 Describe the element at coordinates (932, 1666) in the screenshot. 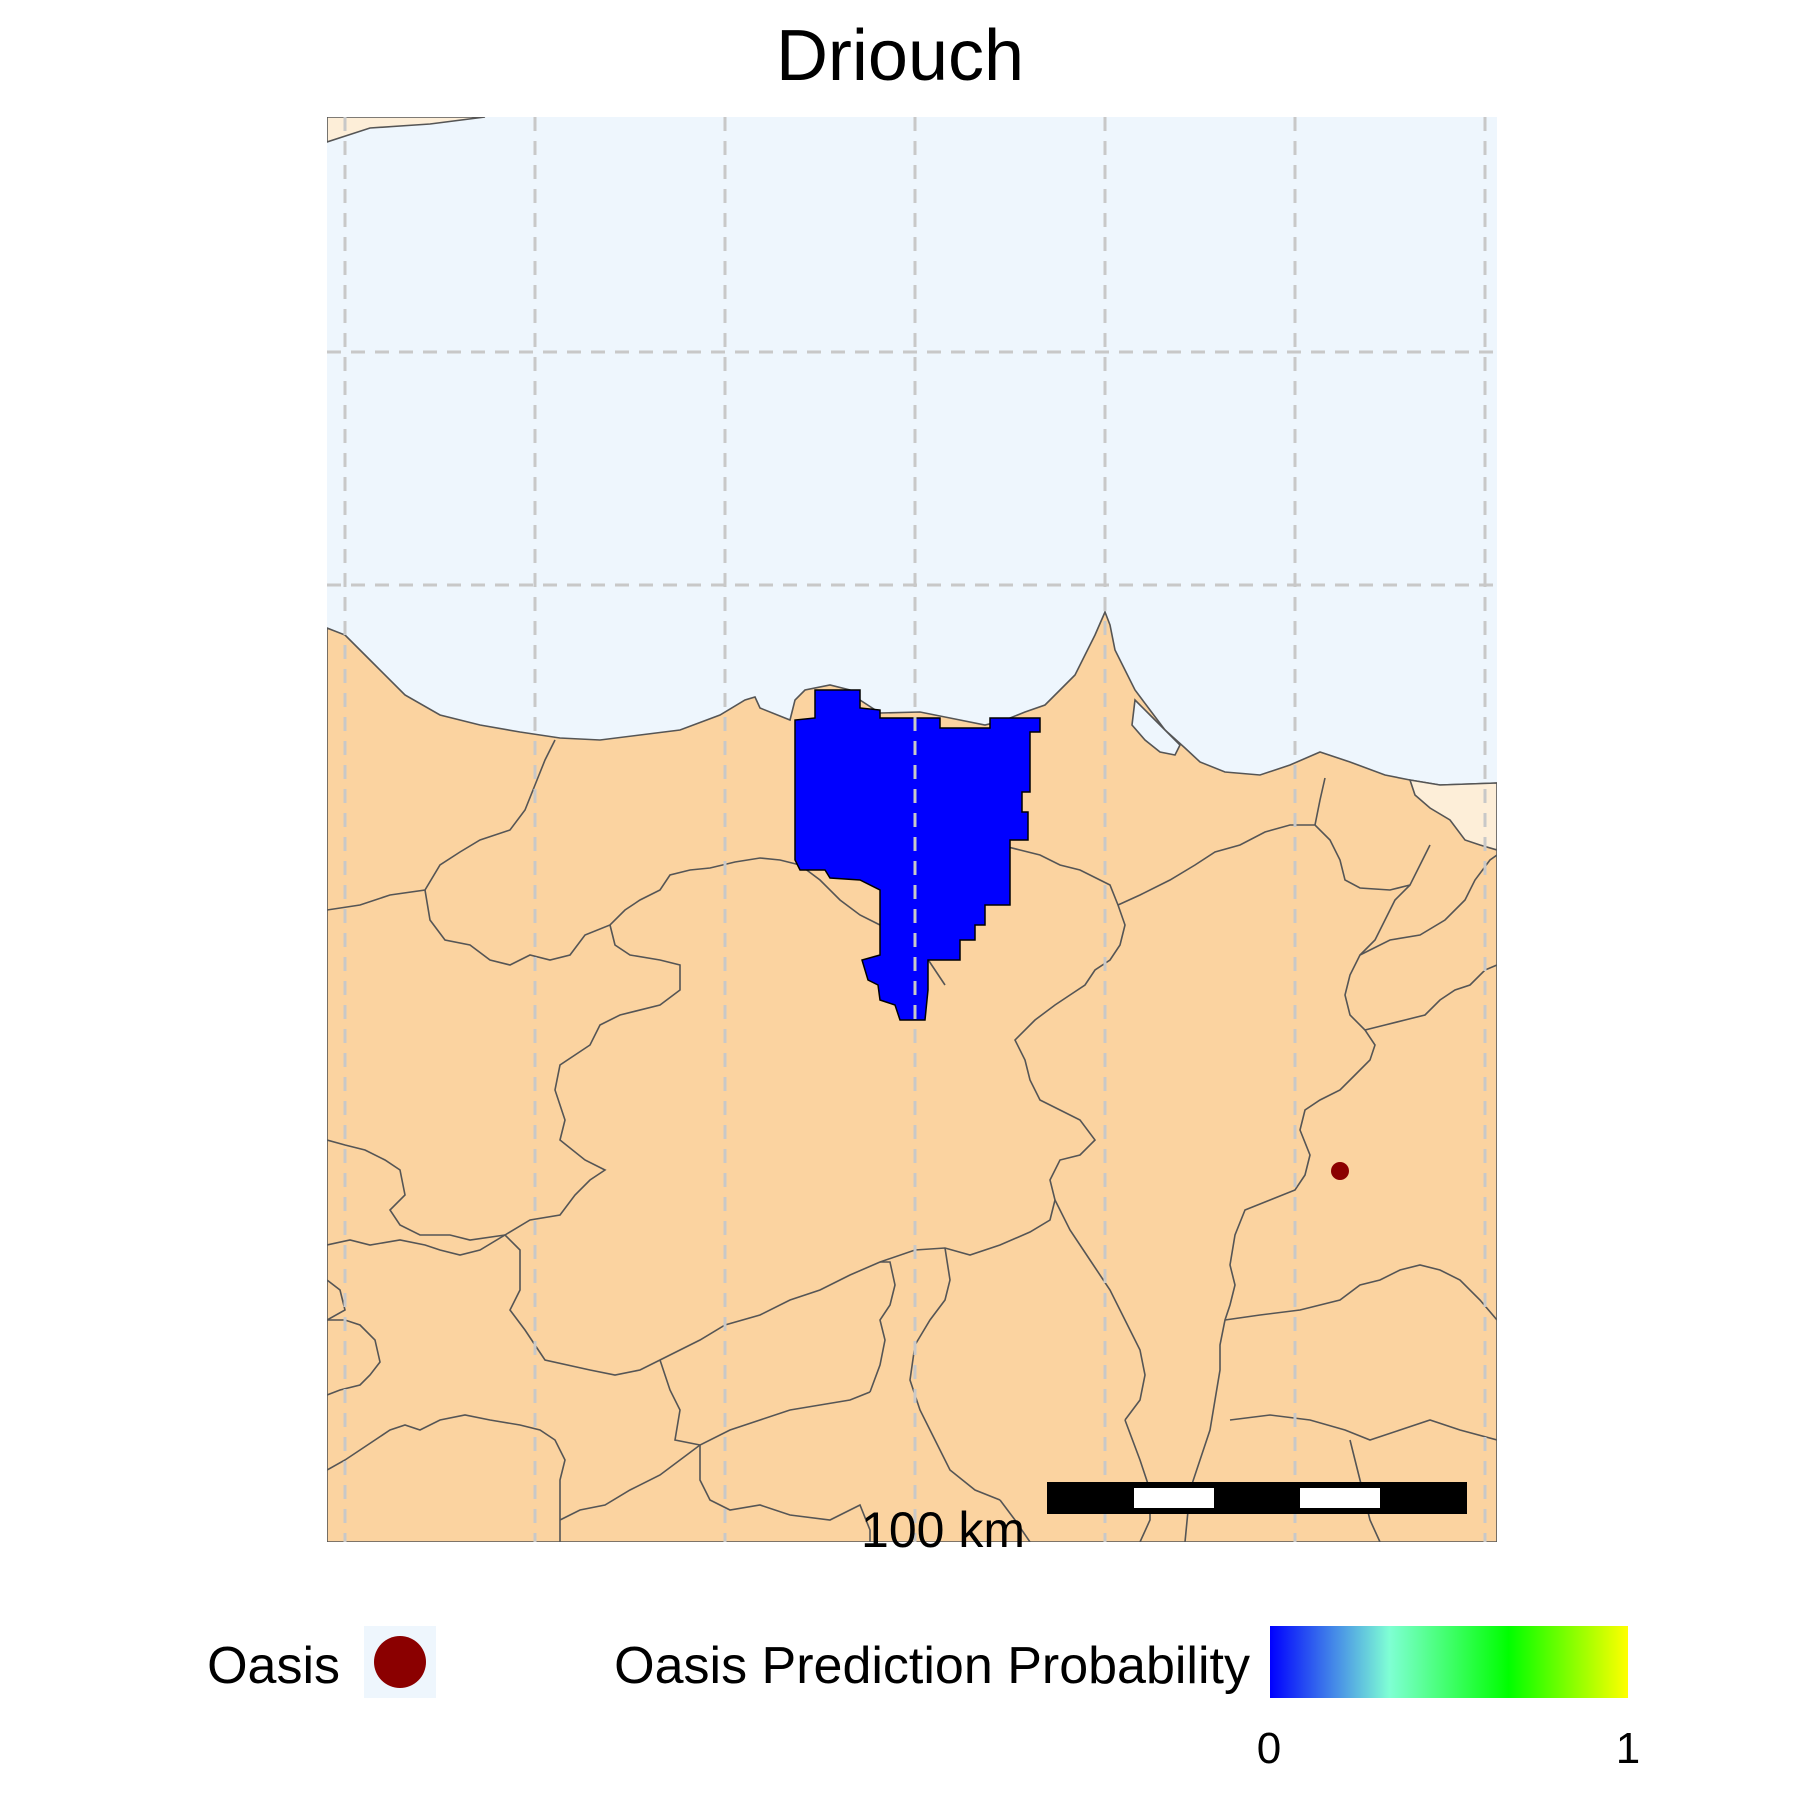

I see `legend-probability-label: Oasis Prediction Probability` at that location.